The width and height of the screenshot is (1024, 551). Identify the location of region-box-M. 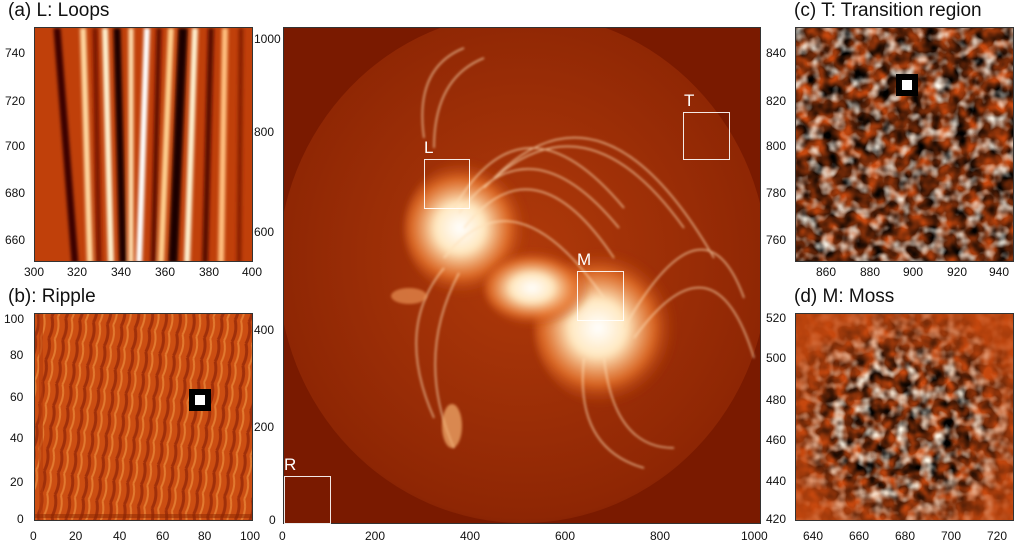
(600, 296).